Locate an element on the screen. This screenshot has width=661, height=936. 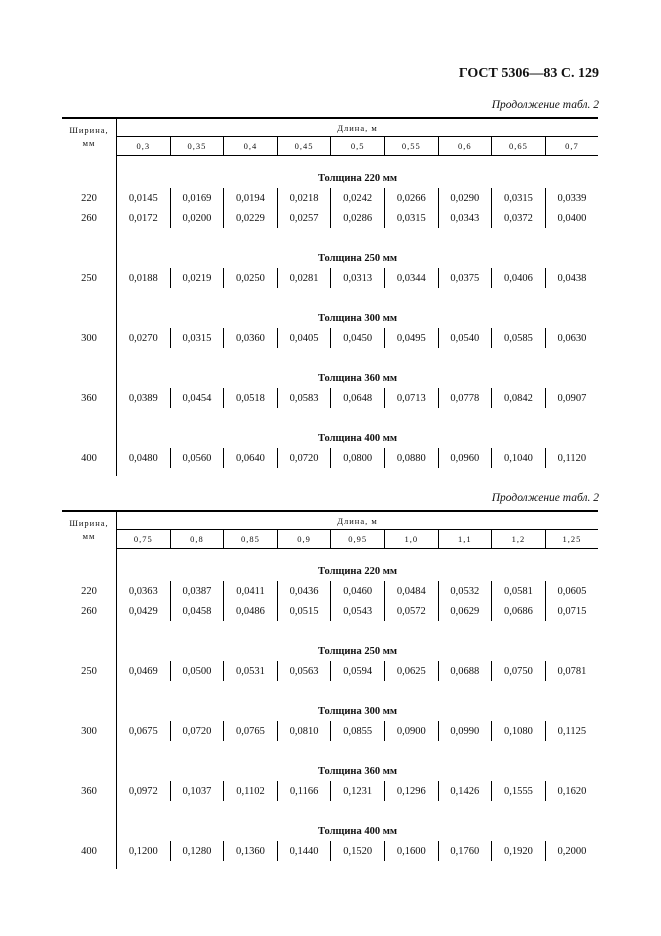
volume-cell: 0,1600 is located at coordinates (411, 851).